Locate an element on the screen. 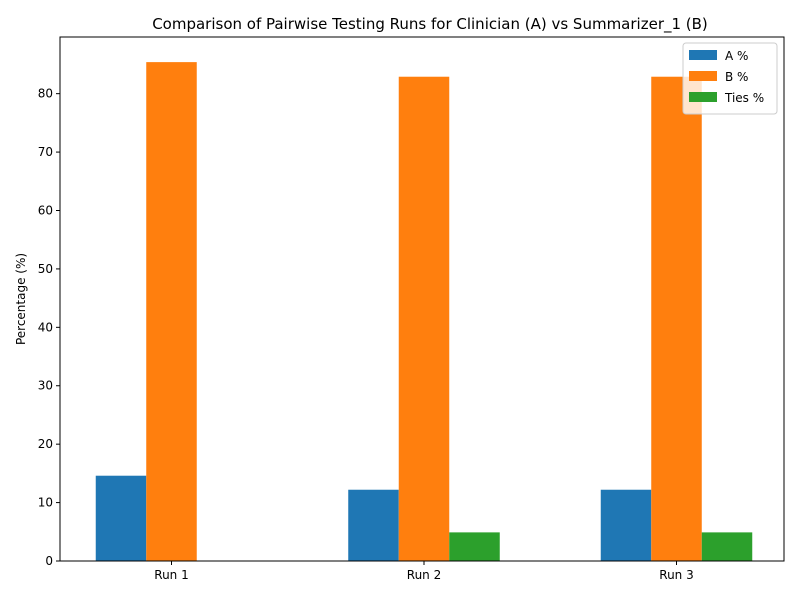 Image resolution: width=800 pixels, height=604 pixels. y-tick-label: 10 is located at coordinates (45, 503).